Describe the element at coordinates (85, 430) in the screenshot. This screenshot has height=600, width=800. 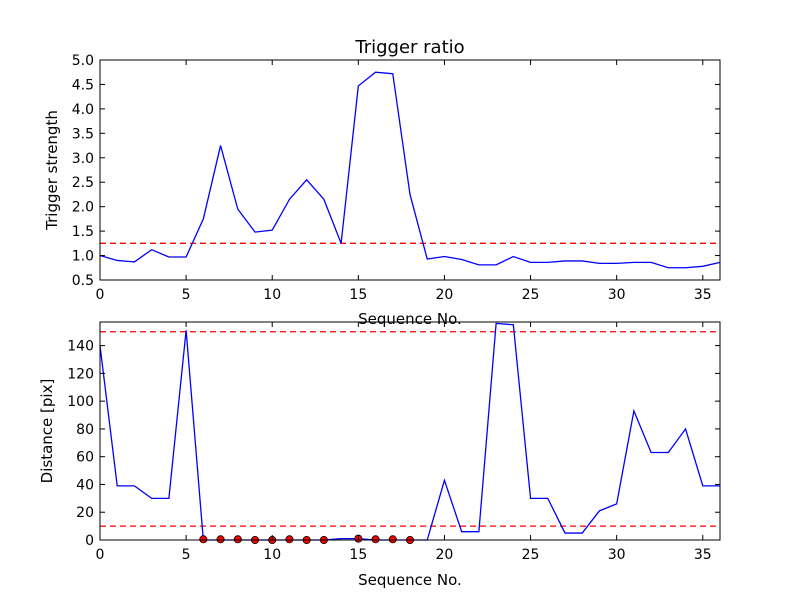
I see `y-tick-label: 80` at that location.